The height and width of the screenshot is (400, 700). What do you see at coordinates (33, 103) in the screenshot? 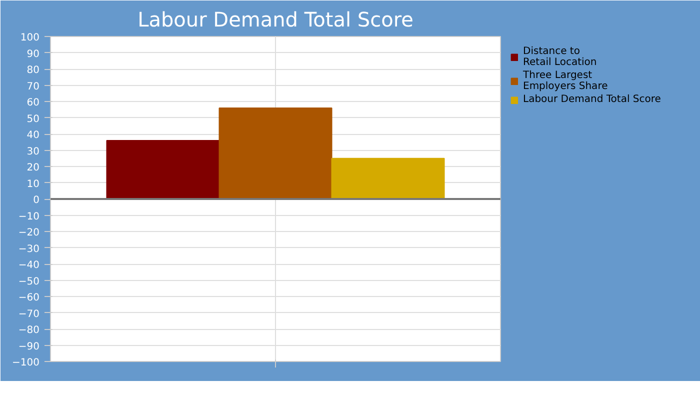
I see `y-tick-label: 60` at bounding box center [33, 103].